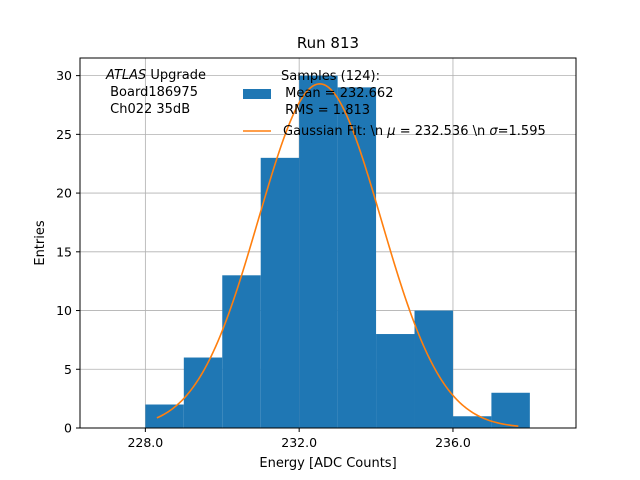  What do you see at coordinates (68, 369) in the screenshot?
I see `y-tick-label: 5` at bounding box center [68, 369].